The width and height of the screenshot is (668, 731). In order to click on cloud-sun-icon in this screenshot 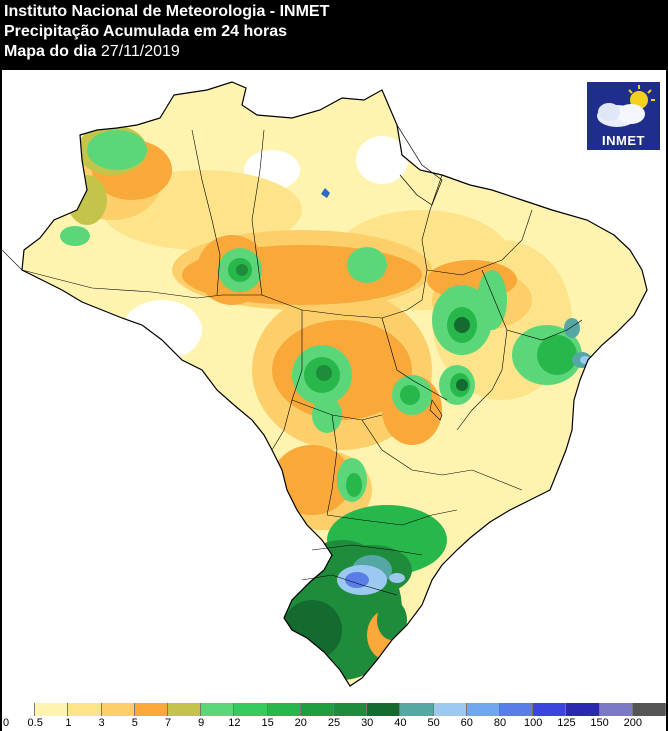, I will do `click(626, 106)`.